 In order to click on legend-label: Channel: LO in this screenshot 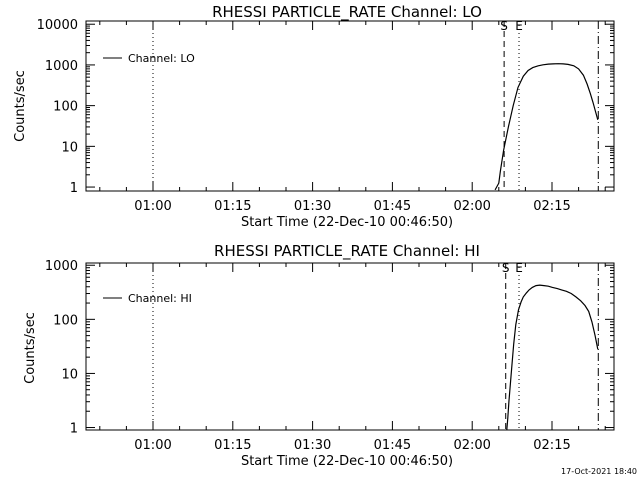, I will do `click(161, 58)`.